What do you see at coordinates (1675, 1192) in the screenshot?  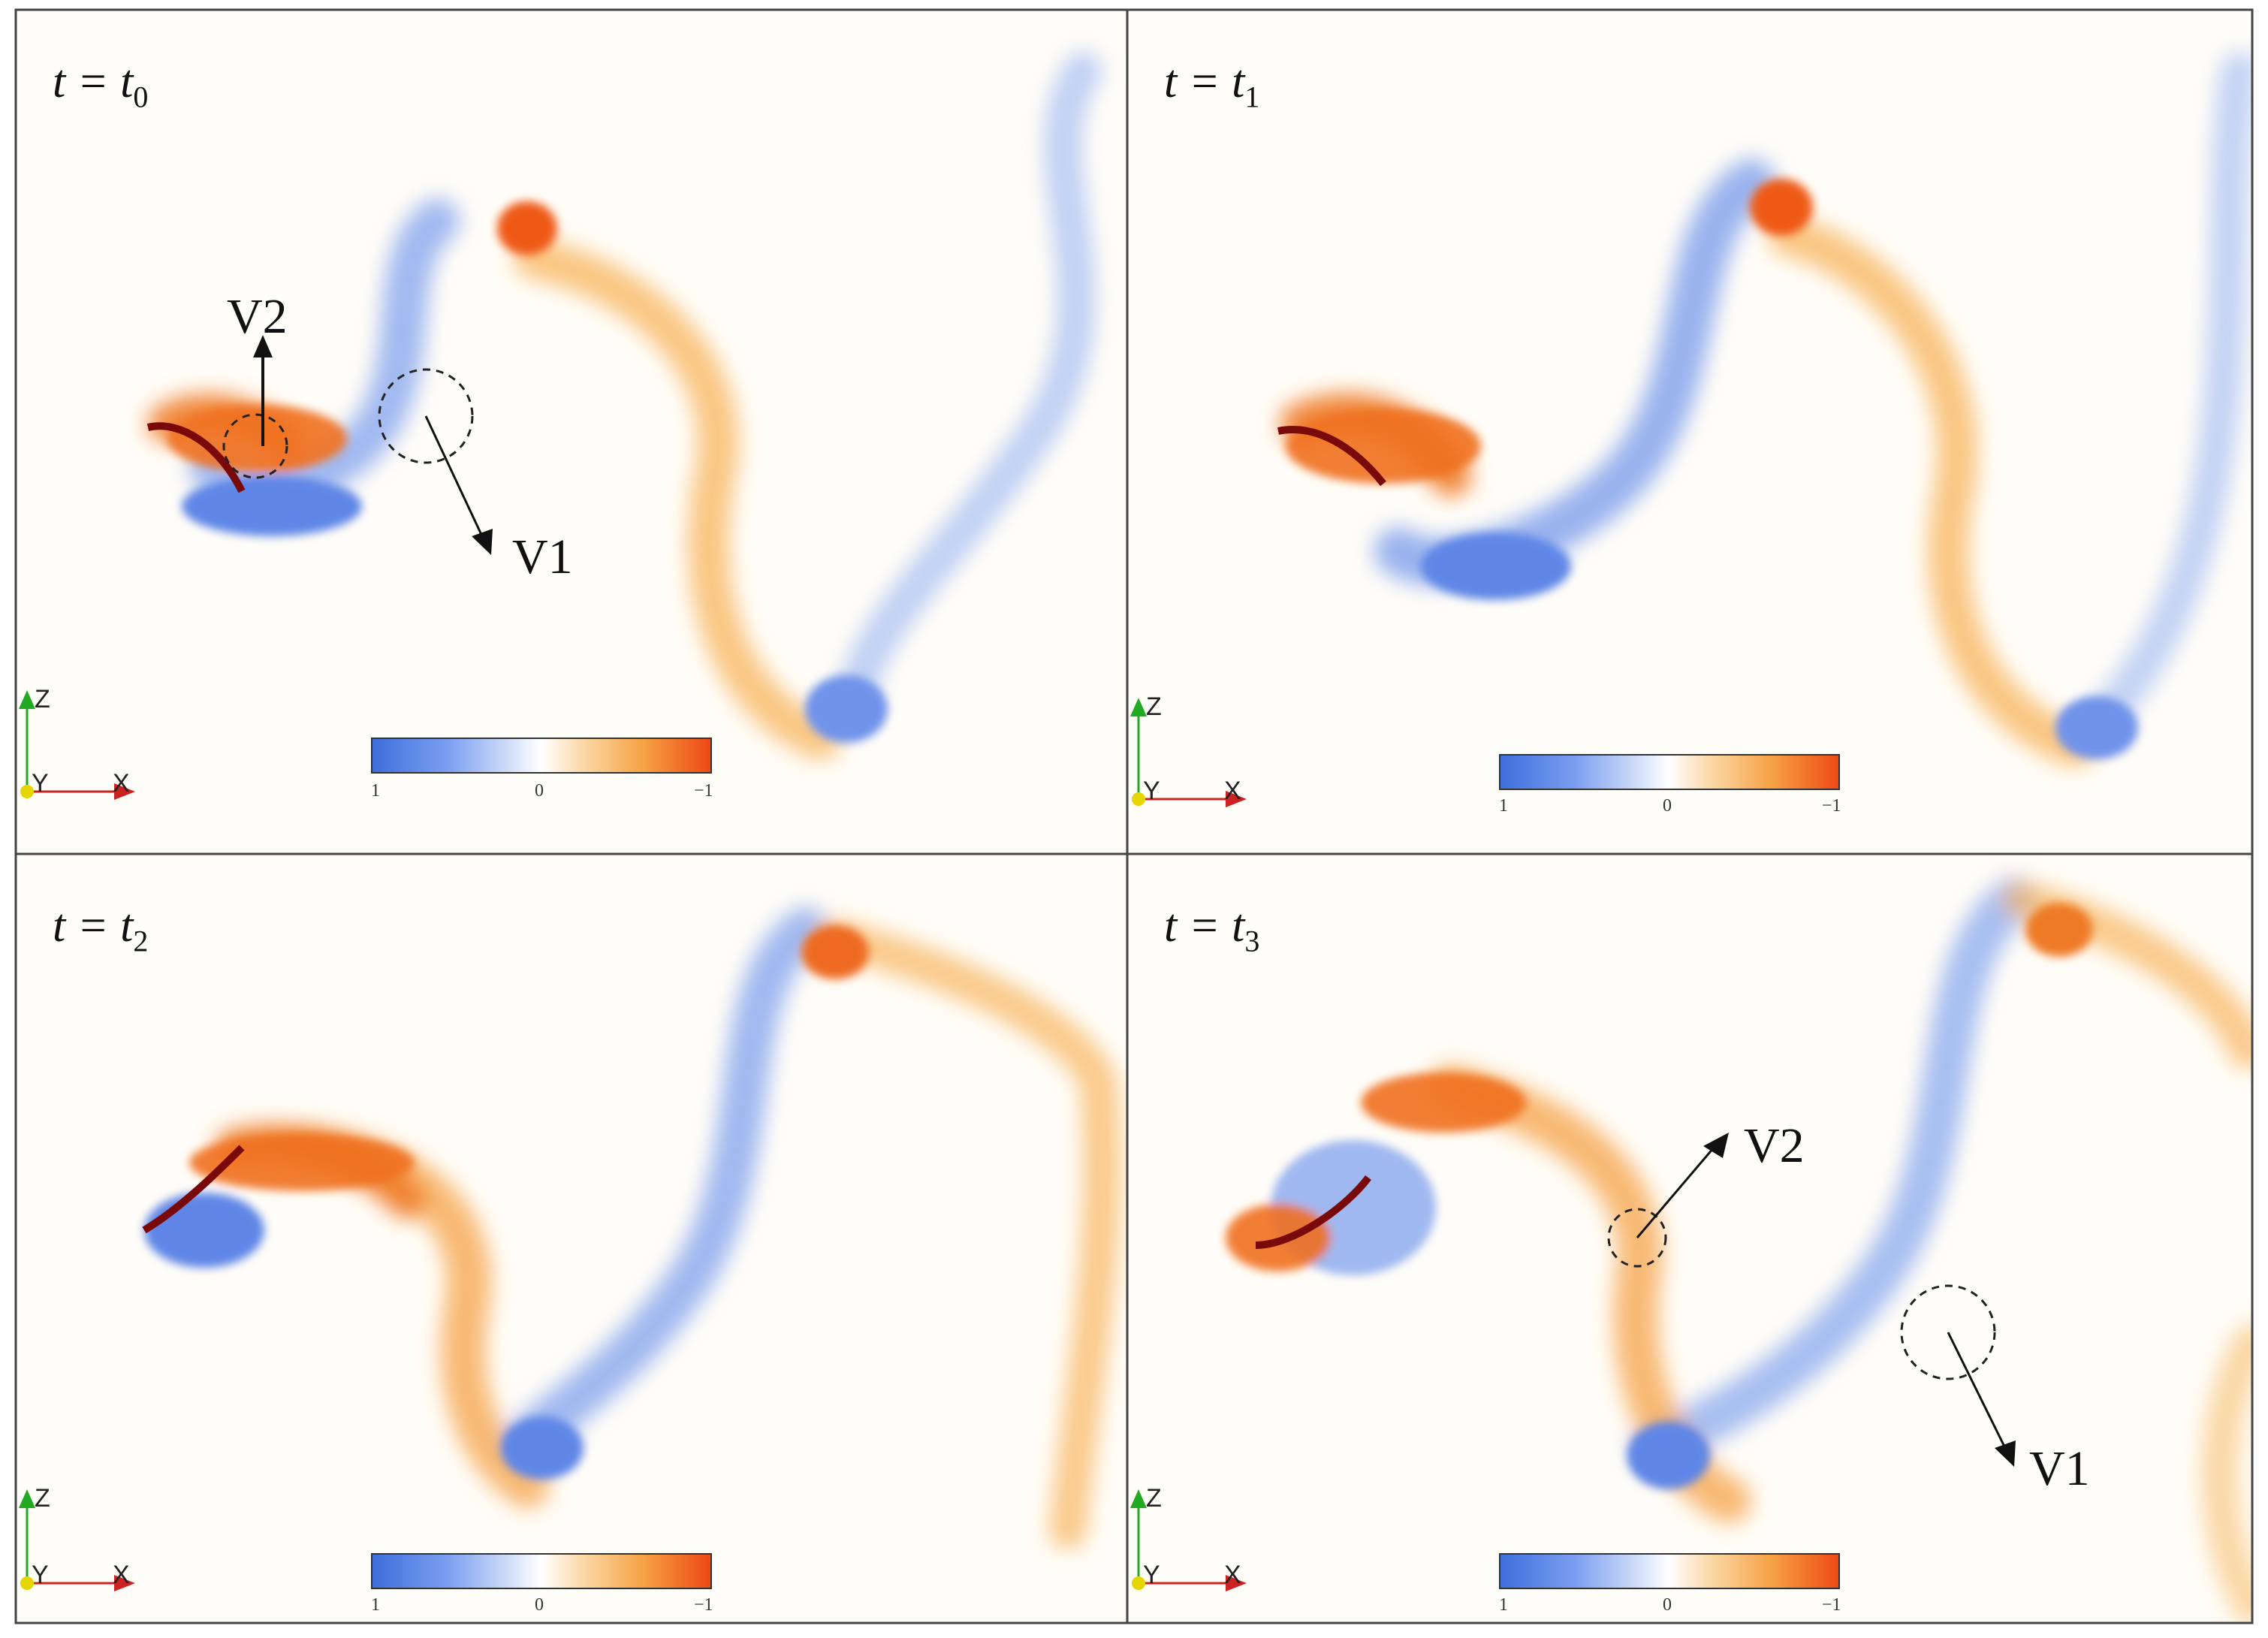 I see `v2-arrow` at bounding box center [1675, 1192].